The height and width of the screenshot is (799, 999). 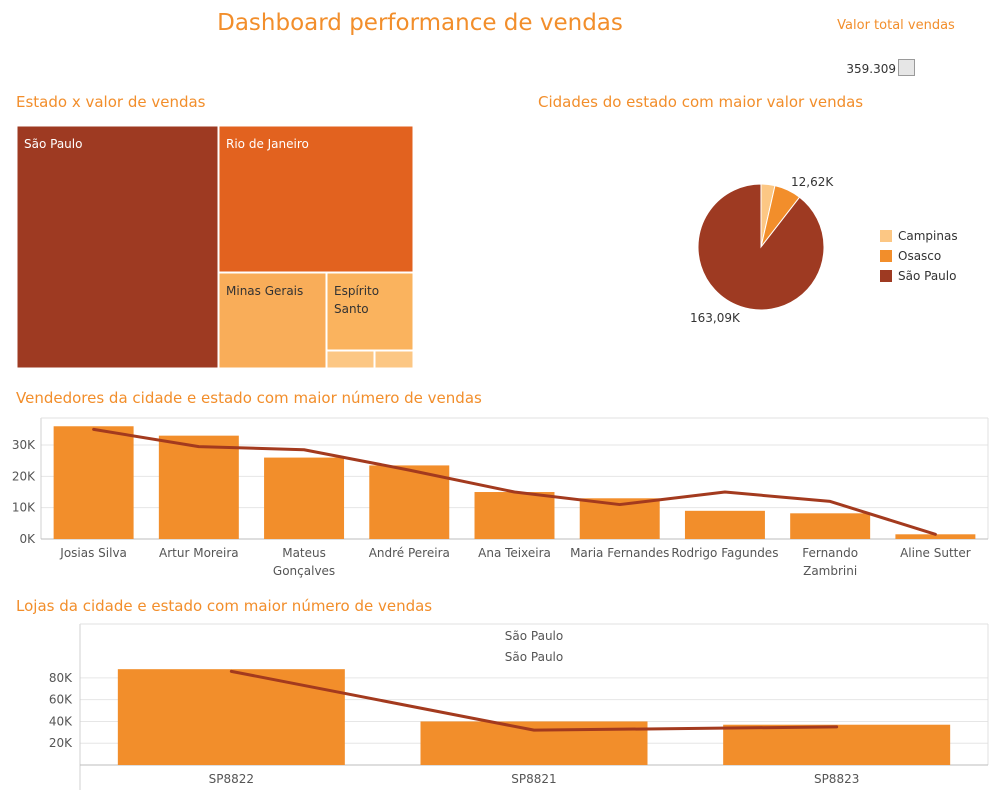 I want to click on x-tick-label: Maria Fernandes, so click(x=619, y=553).